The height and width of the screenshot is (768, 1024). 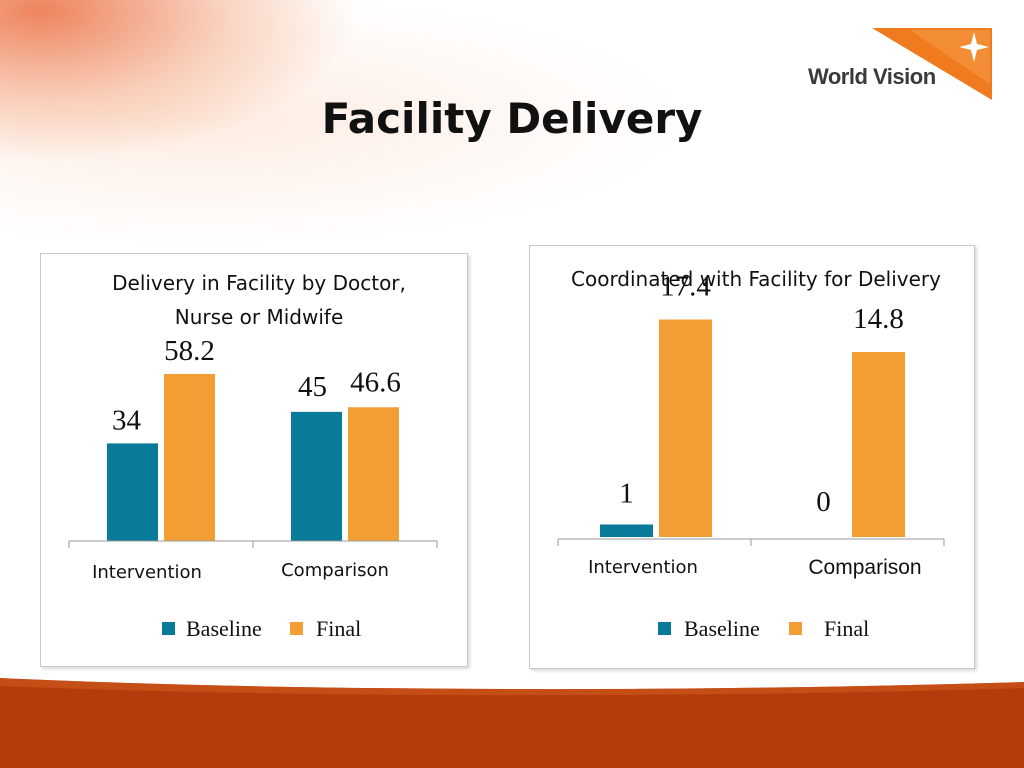 I want to click on chart-2-value-label: 14.8, so click(x=878, y=319).